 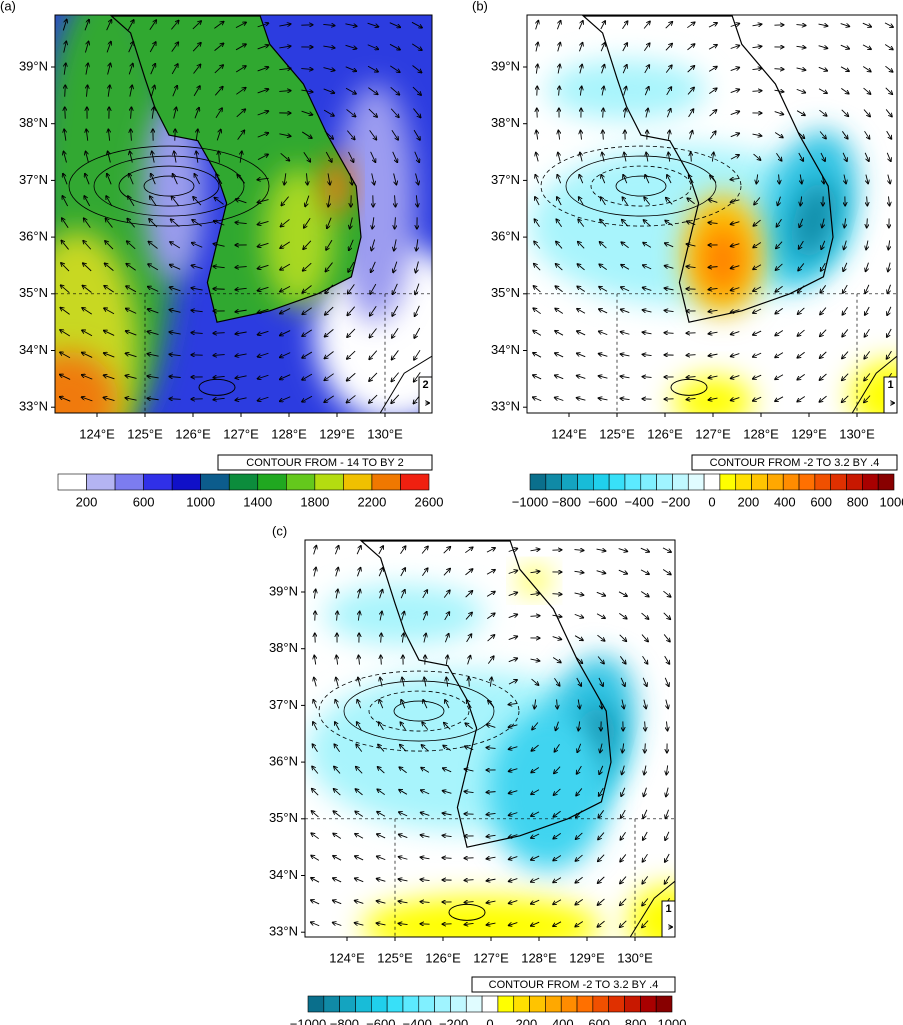 I want to click on colorbar-label: 1400, so click(x=257, y=501).